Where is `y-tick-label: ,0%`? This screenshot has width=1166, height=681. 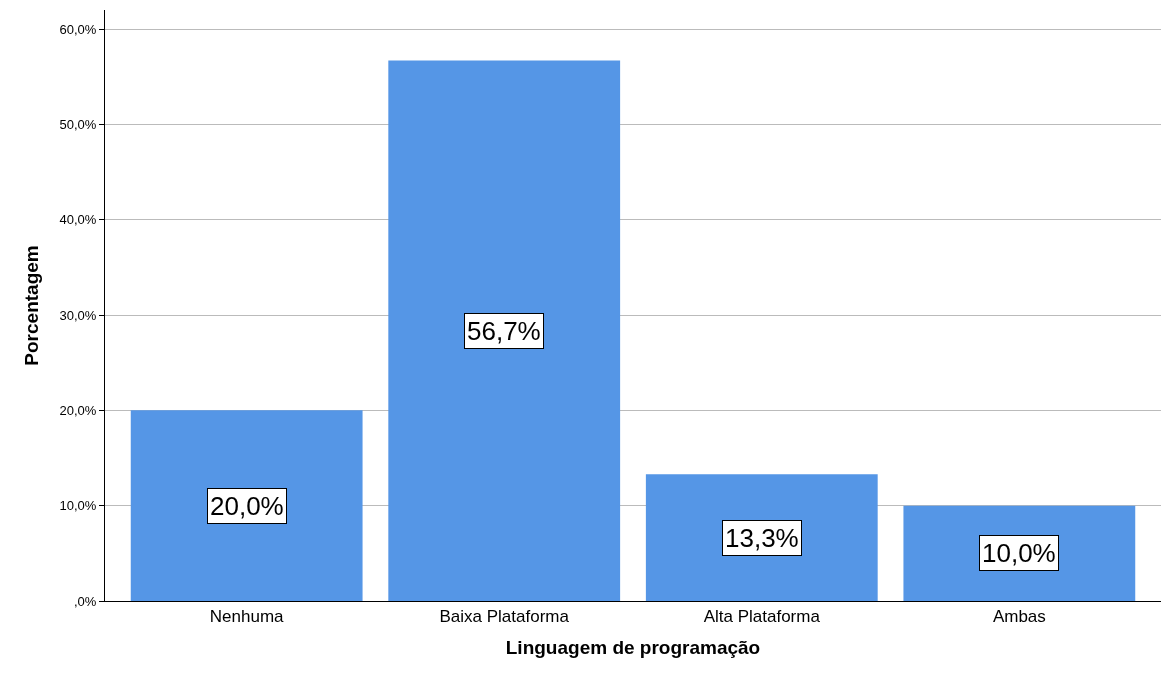
y-tick-label: ,0% is located at coordinates (85, 601).